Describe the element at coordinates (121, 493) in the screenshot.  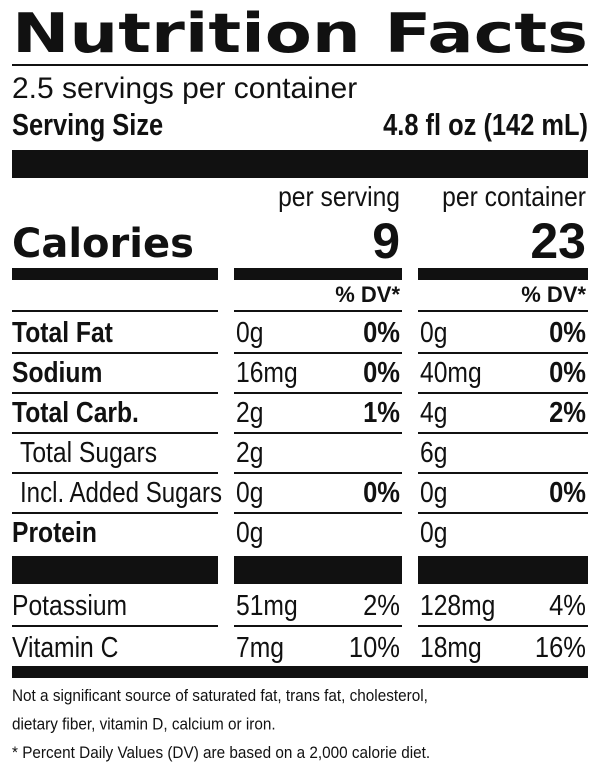
I see `nutrient-name: Incl. Added Sugars` at that location.